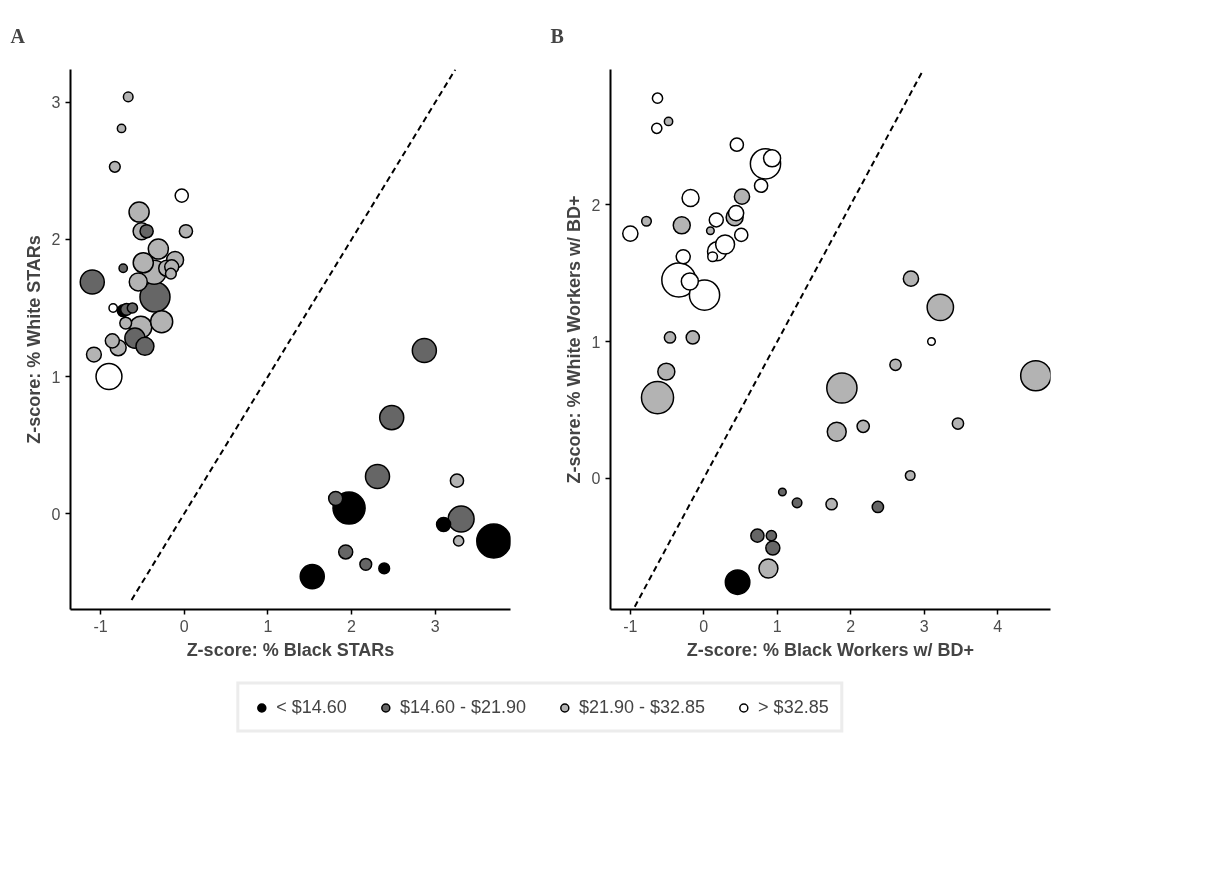 This screenshot has width=1221, height=886. I want to click on x-axis-title: Z-score: % Black Workers w/ BD+, so click(830, 649).